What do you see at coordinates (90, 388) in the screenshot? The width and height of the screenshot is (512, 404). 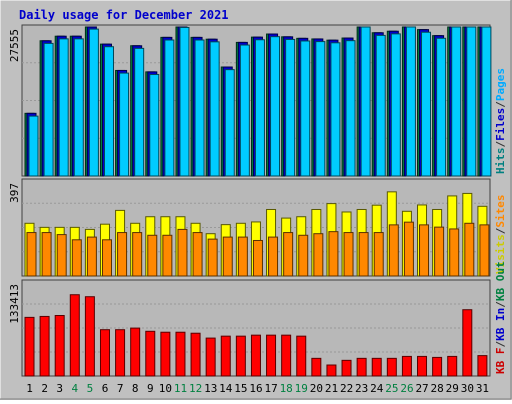 I see `x-tick-label: 5` at bounding box center [90, 388].